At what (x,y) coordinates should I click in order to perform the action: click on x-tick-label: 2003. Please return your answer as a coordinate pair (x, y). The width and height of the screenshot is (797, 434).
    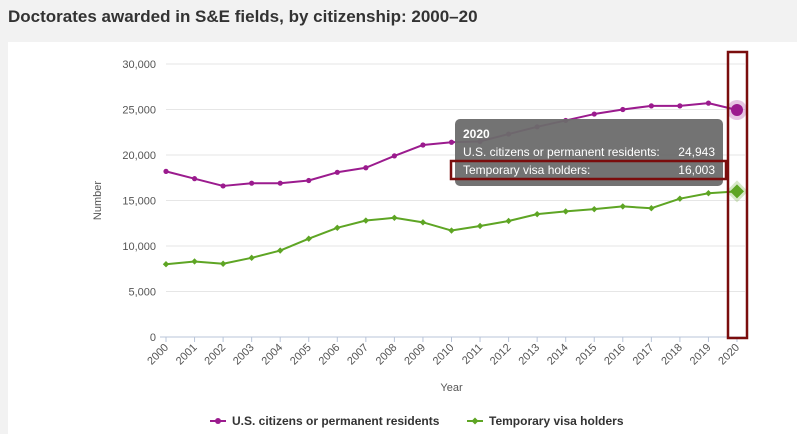
    Looking at the image, I should click on (244, 355).